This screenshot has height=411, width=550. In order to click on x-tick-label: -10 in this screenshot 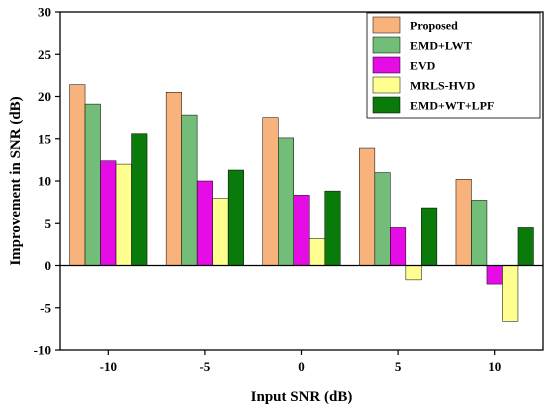, I will do `click(108, 366)`.